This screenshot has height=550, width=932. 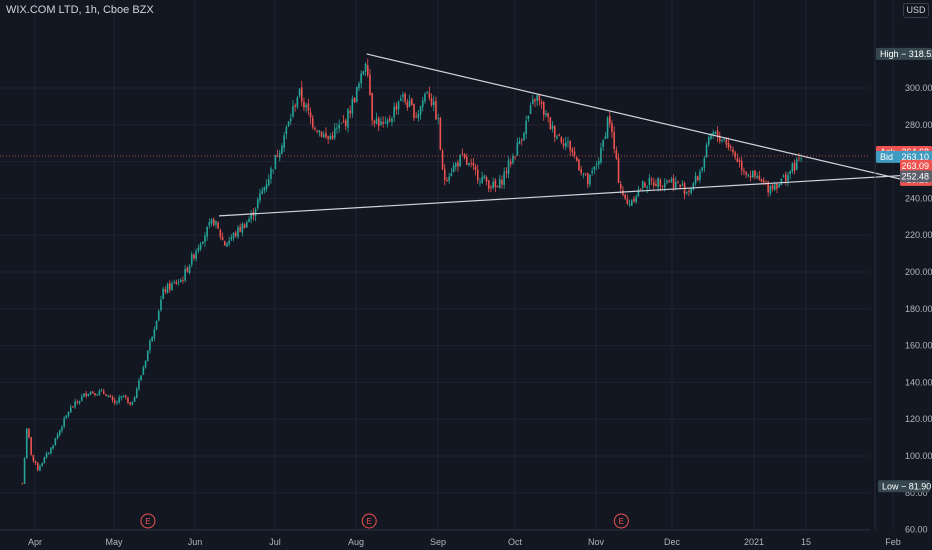 I want to click on x-axis: Apr May Jun Jul Aug Sep Oct Nov Dec 2021 15 Feb, so click(x=450, y=538).